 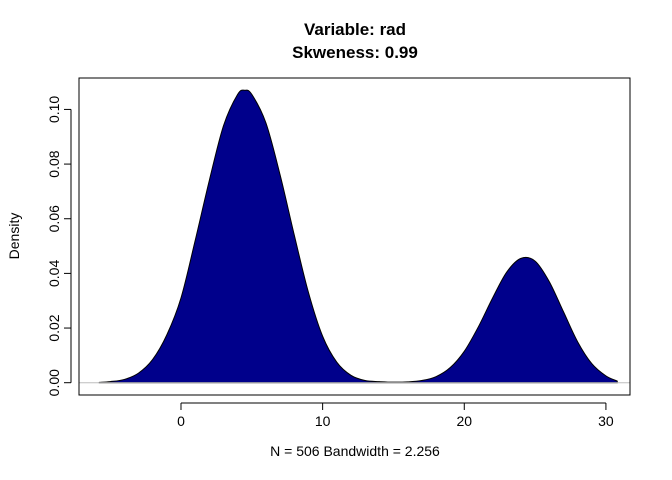 What do you see at coordinates (54, 382) in the screenshot?
I see `y-tick-label: 0.00` at bounding box center [54, 382].